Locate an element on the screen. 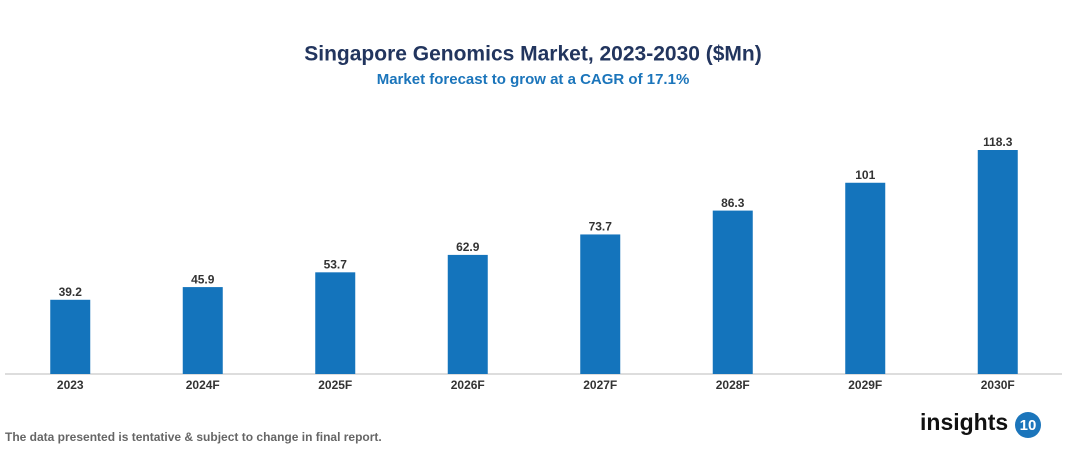 This screenshot has height=454, width=1067. x-tick-label: 2023 is located at coordinates (70, 385).